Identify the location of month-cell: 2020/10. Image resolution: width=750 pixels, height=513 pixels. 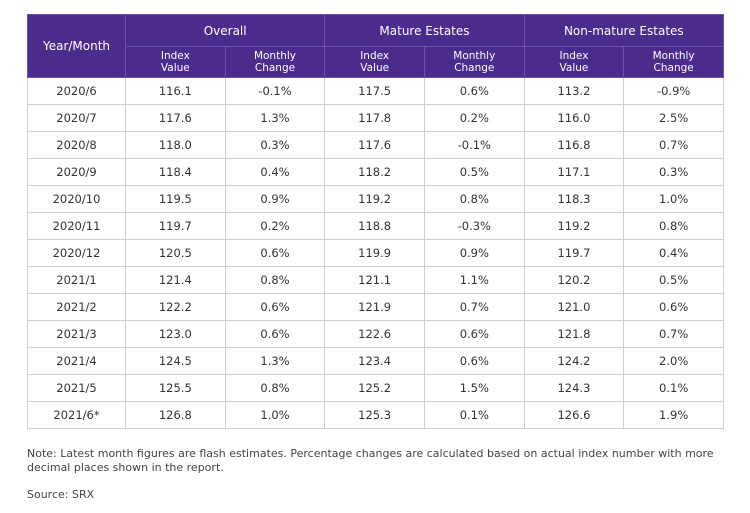
(76, 199).